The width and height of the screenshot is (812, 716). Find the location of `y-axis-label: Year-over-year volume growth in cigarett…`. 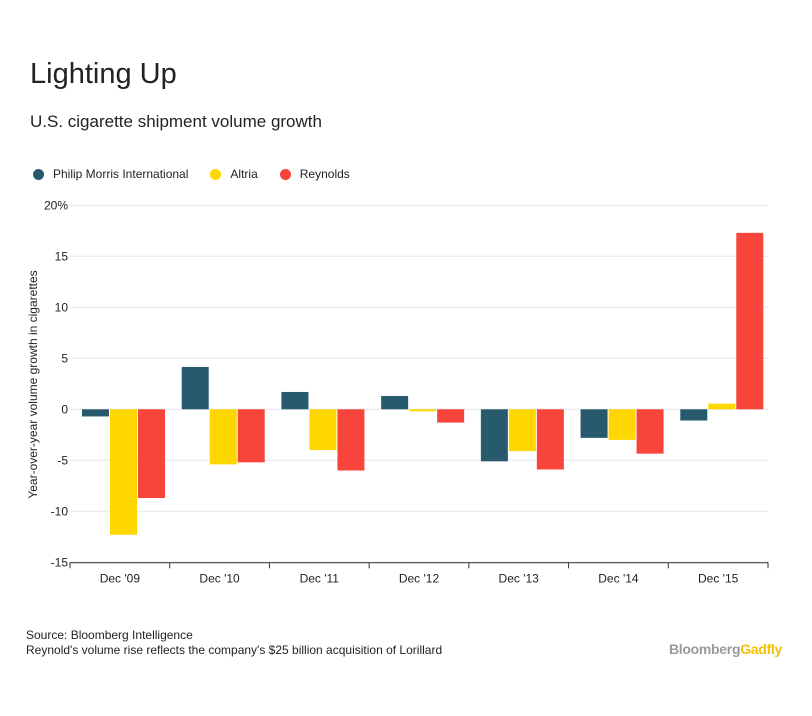

y-axis-label: Year-over-year volume growth in cigarett… is located at coordinates (33, 384).